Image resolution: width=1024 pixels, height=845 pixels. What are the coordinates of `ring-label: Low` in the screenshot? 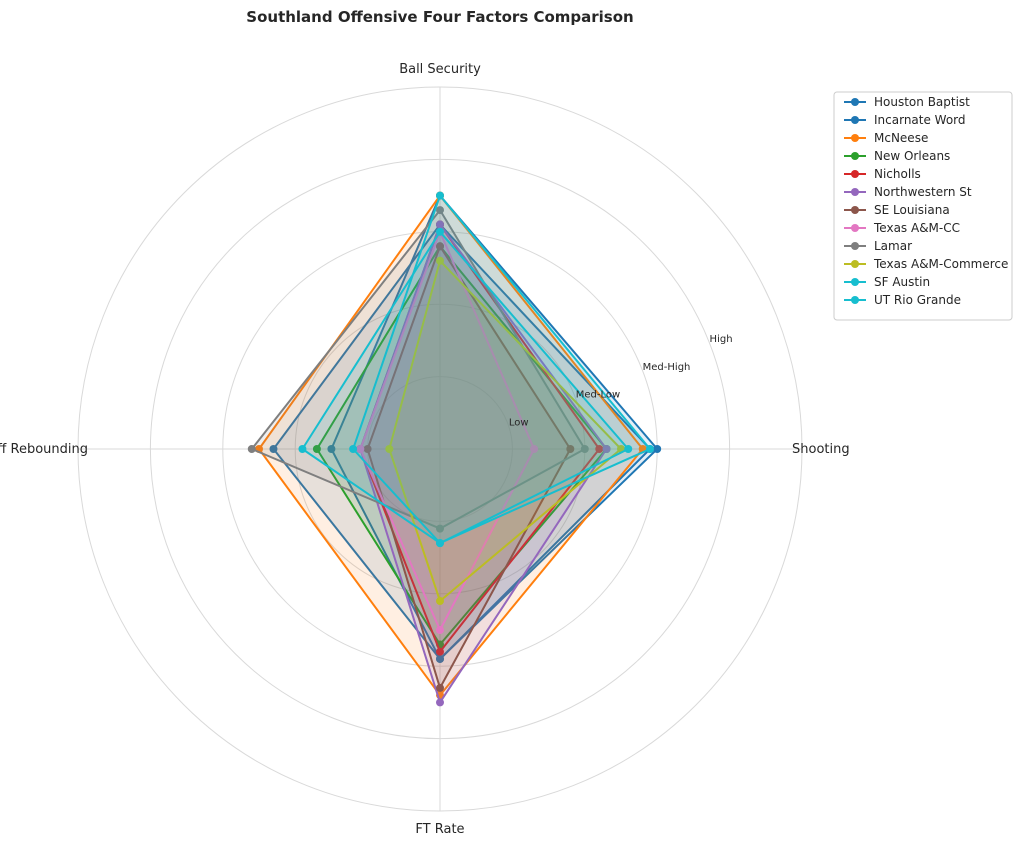 It's located at (519, 422).